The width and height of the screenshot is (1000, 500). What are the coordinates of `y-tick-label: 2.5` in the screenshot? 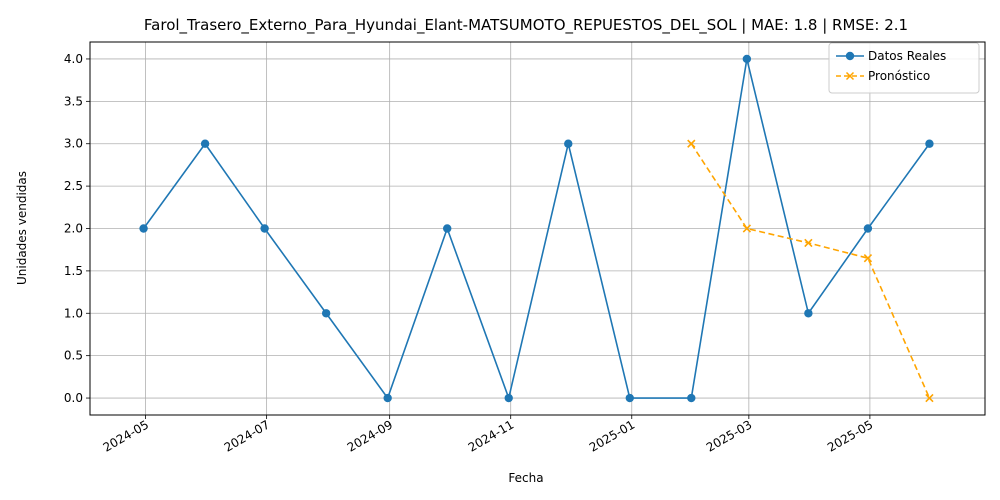 It's located at (73, 186).